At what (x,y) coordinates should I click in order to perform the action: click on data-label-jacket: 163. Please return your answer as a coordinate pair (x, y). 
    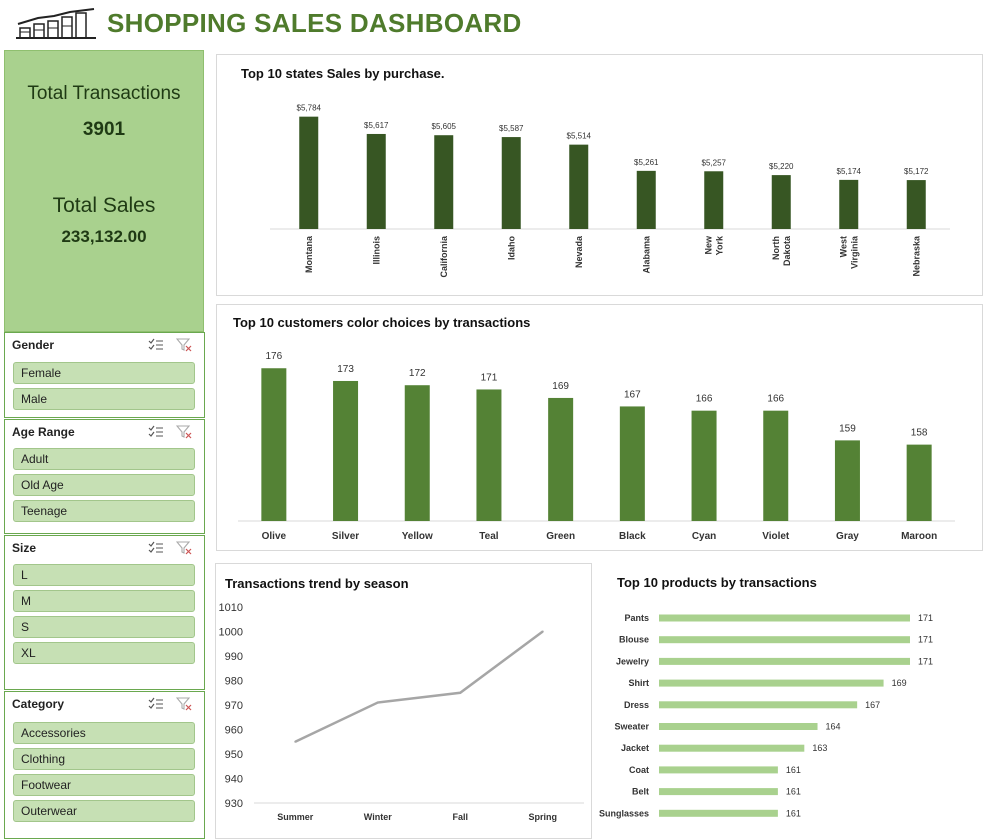
    Looking at the image, I should click on (819, 748).